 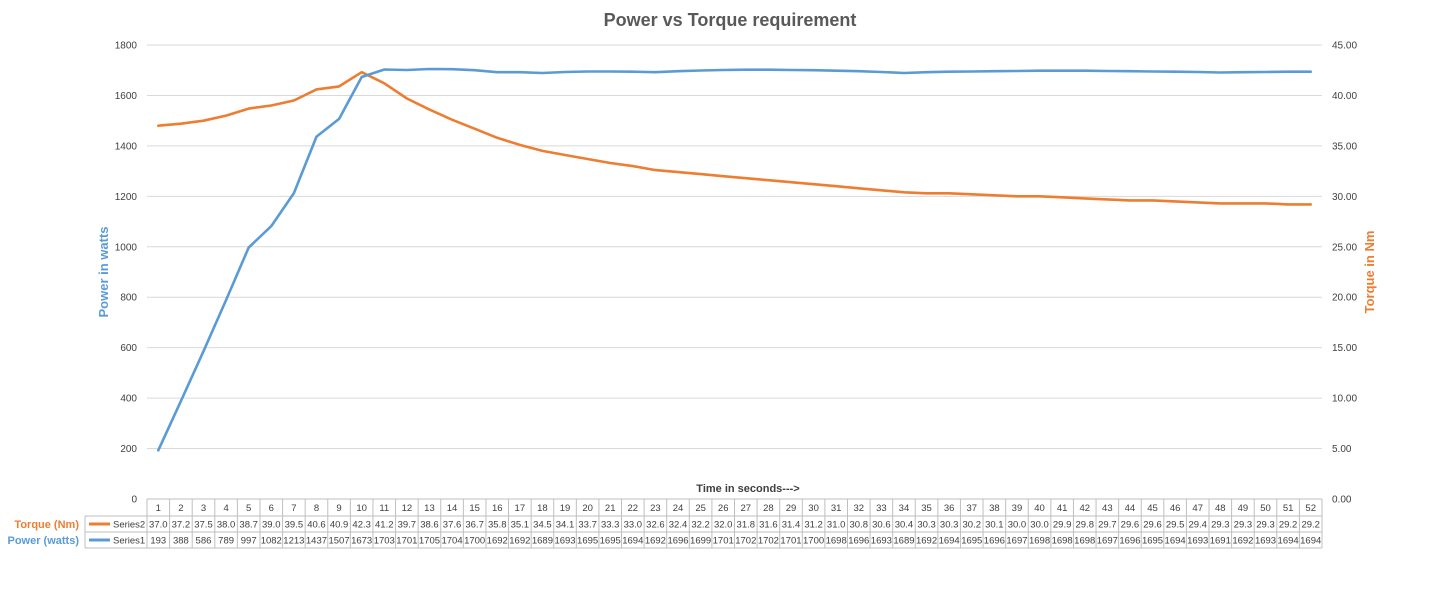 I want to click on x-tick-label: 24, so click(x=678, y=508).